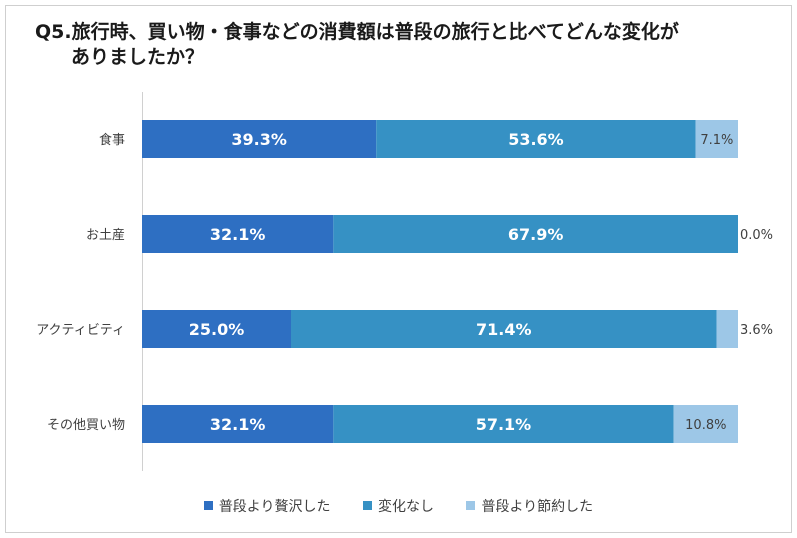 Image resolution: width=797 pixels, height=538 pixels. I want to click on legend-label-series-1: 普段より贅沢した, so click(274, 507).